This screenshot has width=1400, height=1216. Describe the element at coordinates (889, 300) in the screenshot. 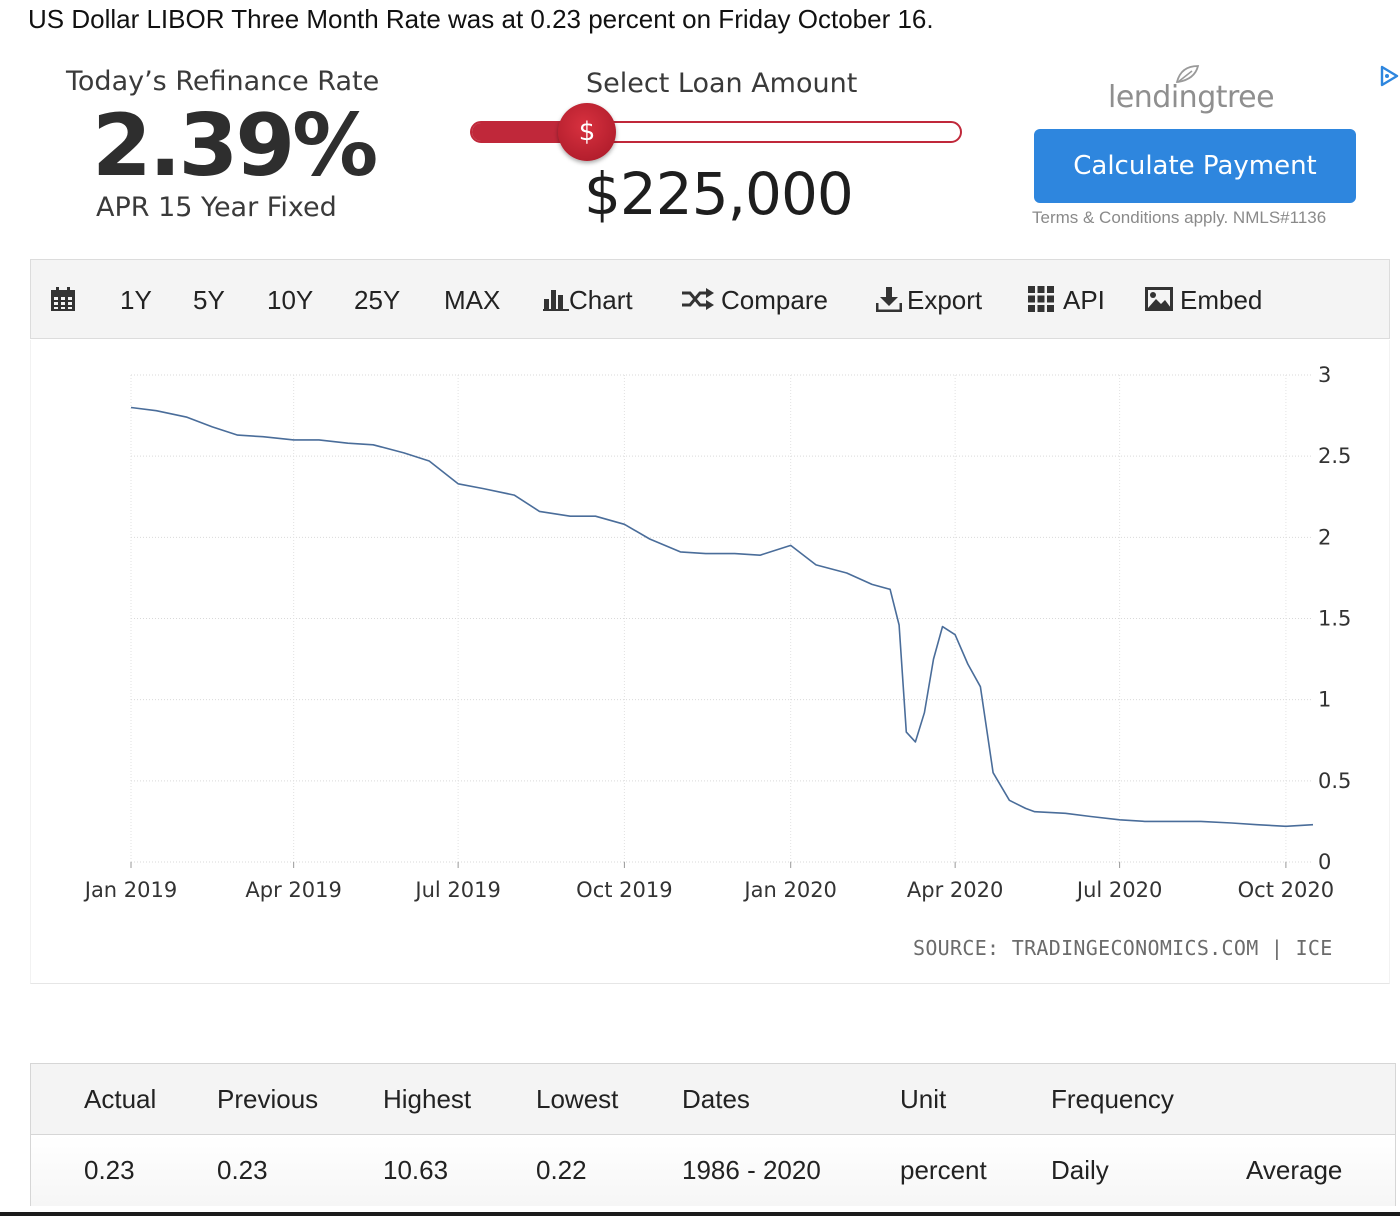

I see `download-icon` at that location.